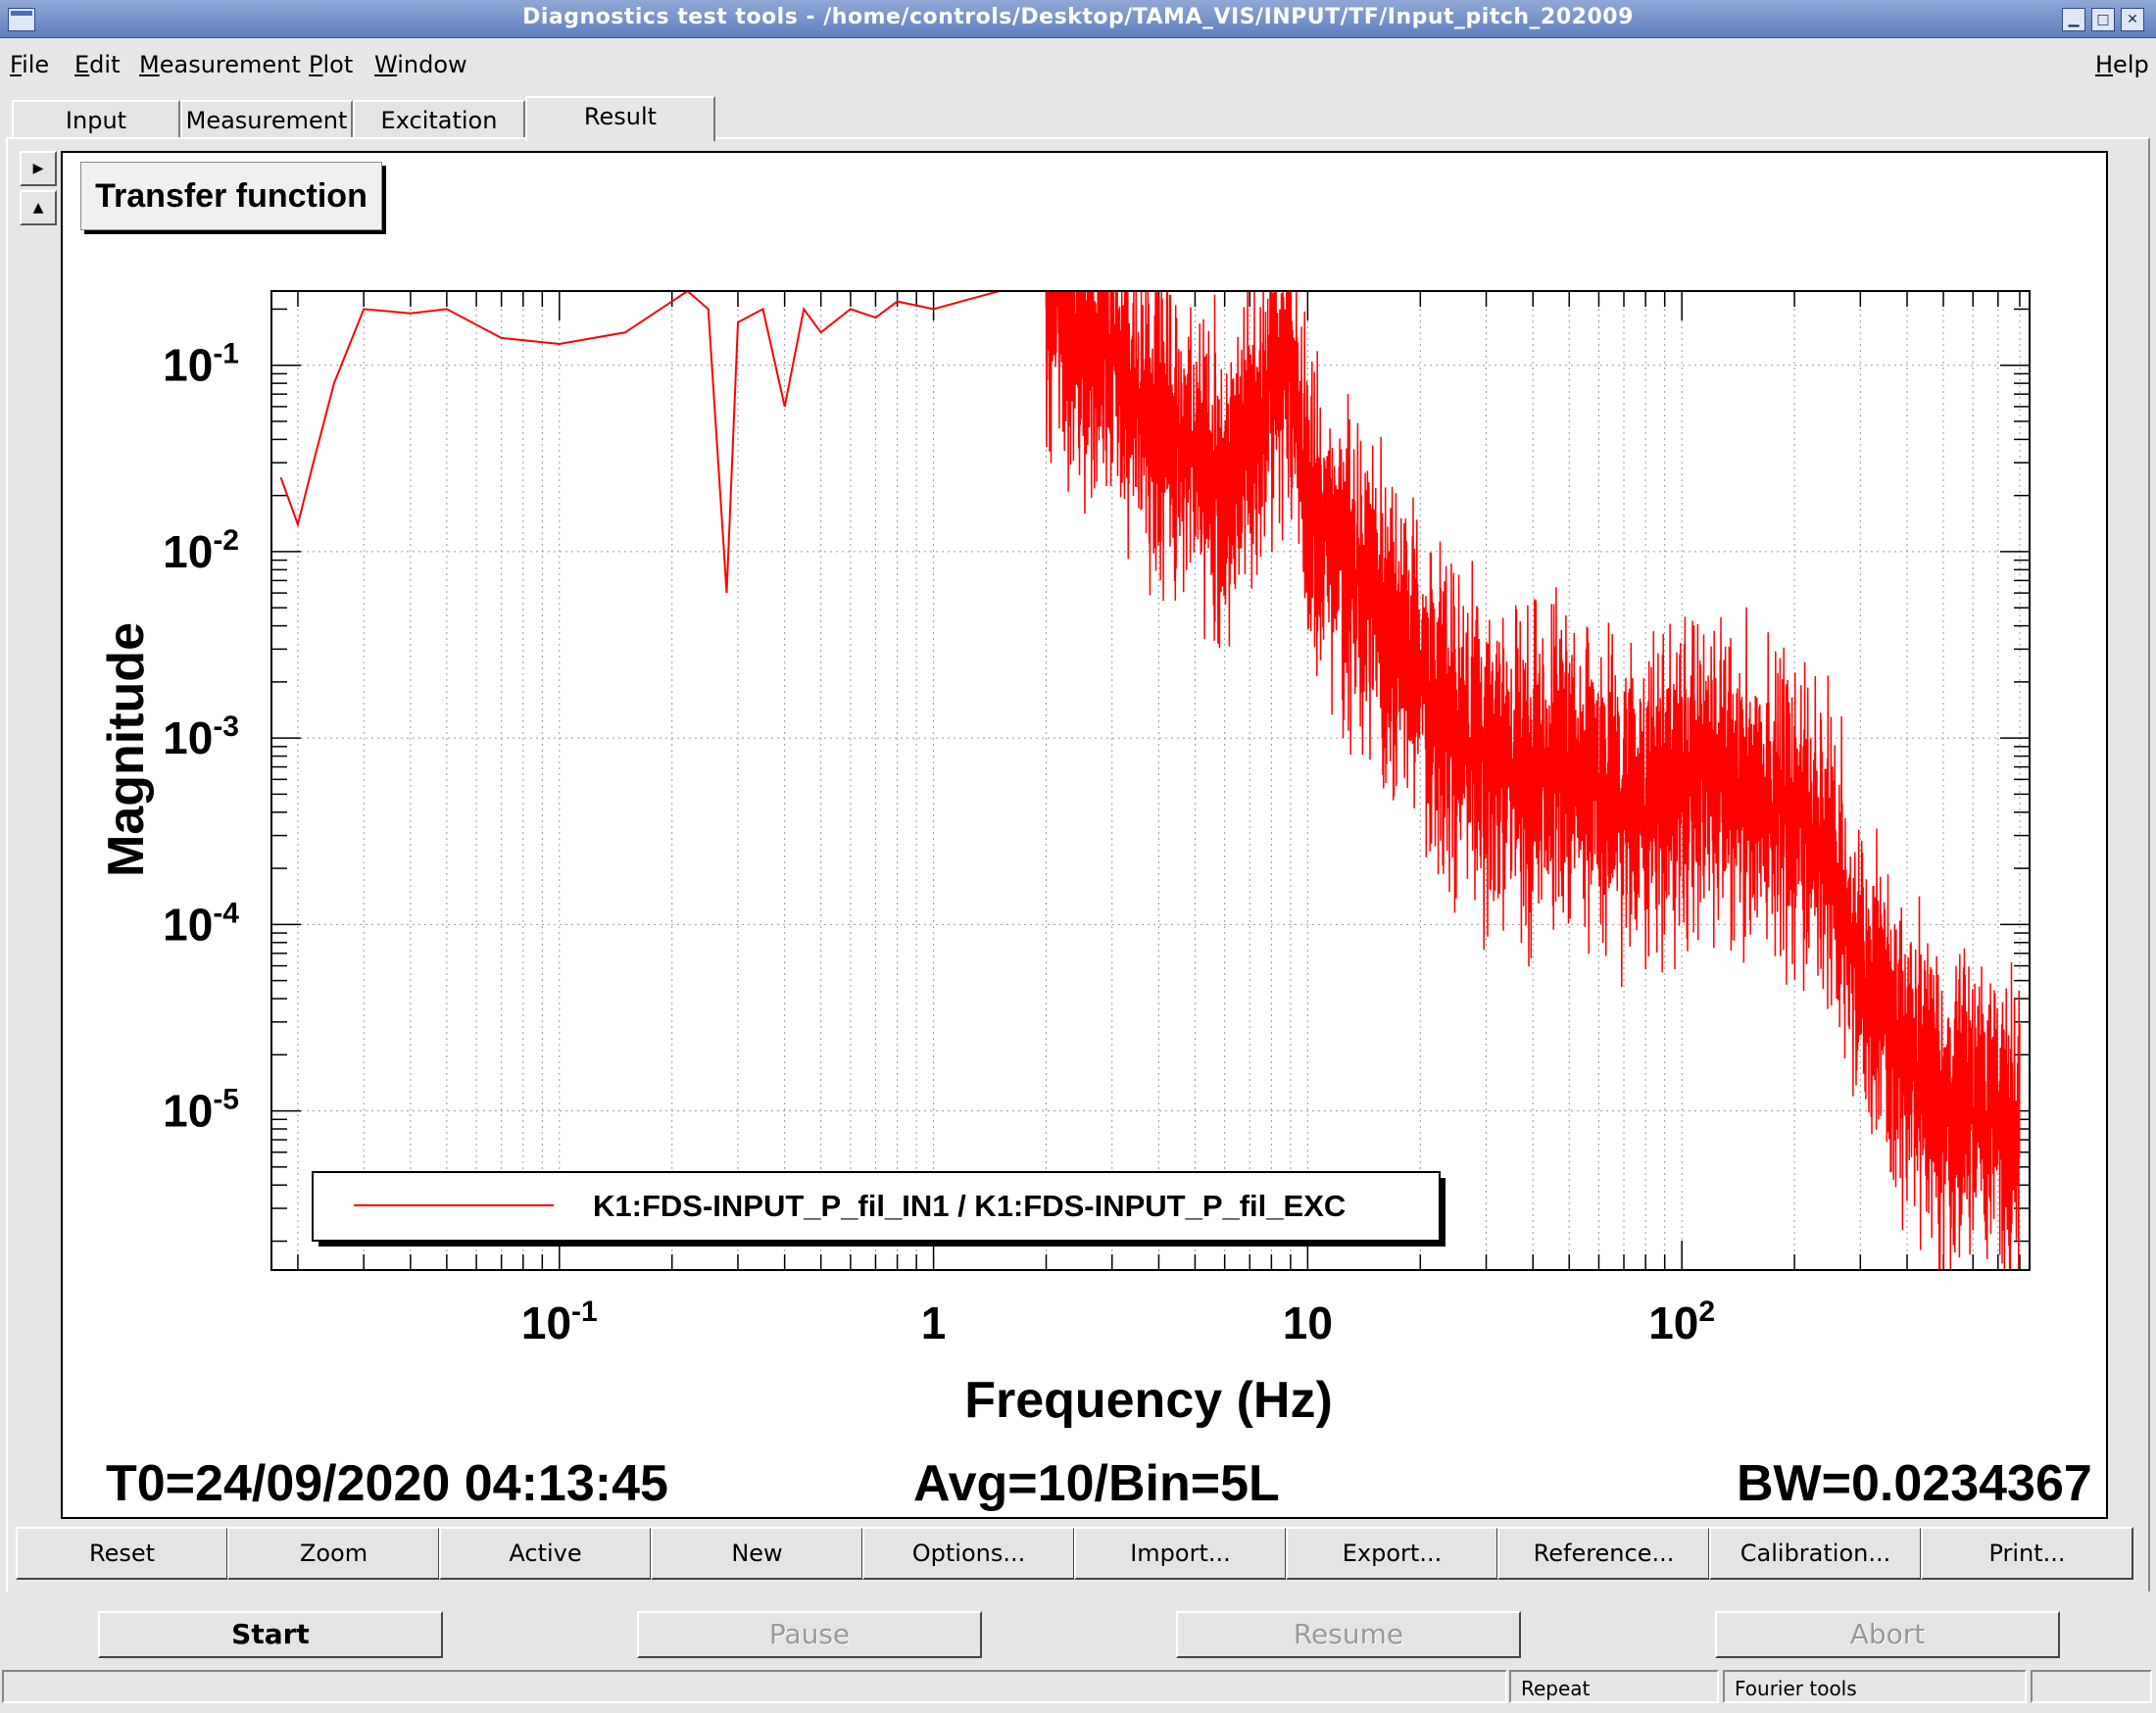 The image size is (2156, 1713). Describe the element at coordinates (2073, 19) in the screenshot. I see `minimize-icon: ▁` at that location.